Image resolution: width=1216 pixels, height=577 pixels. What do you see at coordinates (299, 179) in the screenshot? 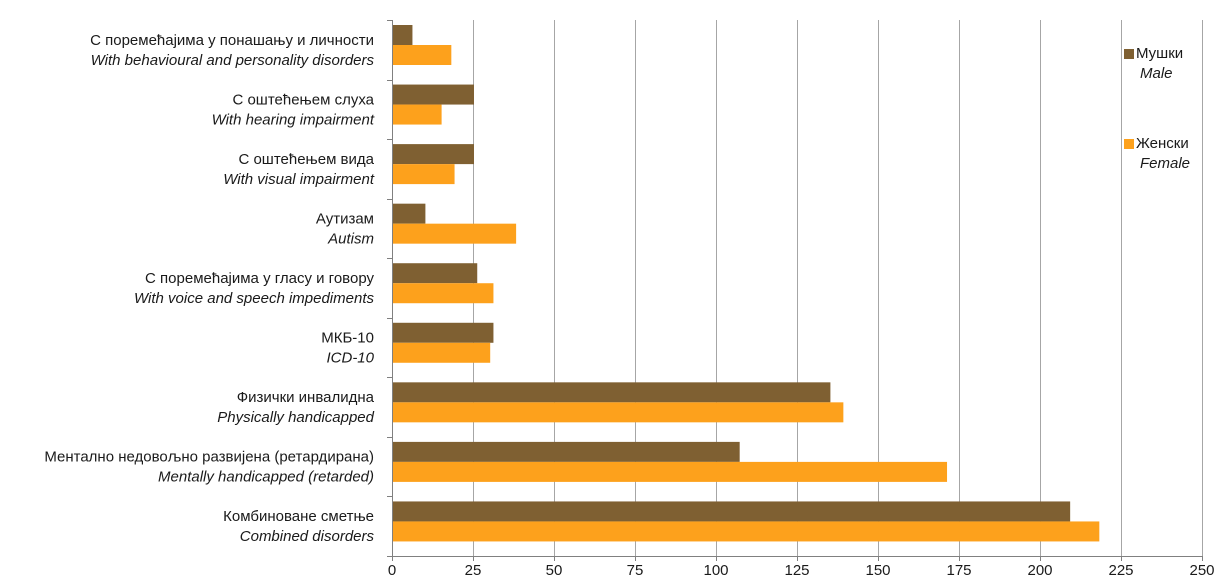
I see `category-label-en-2: With visual impairment` at bounding box center [299, 179].